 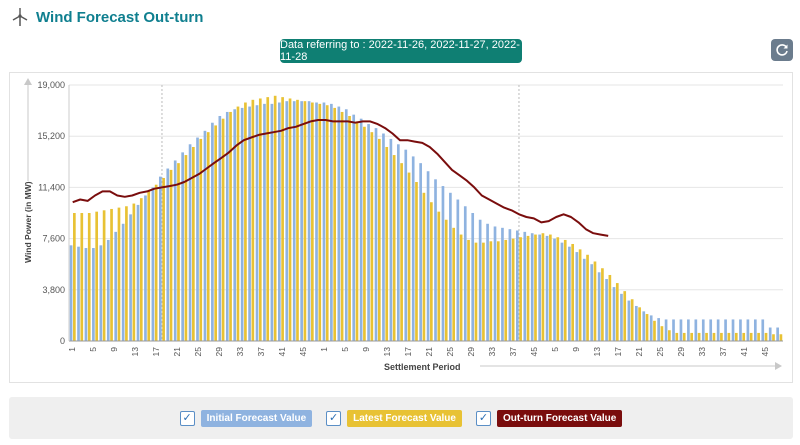 What do you see at coordinates (120, 17) in the screenshot?
I see `page-title: Wind Forecast Out-turn` at bounding box center [120, 17].